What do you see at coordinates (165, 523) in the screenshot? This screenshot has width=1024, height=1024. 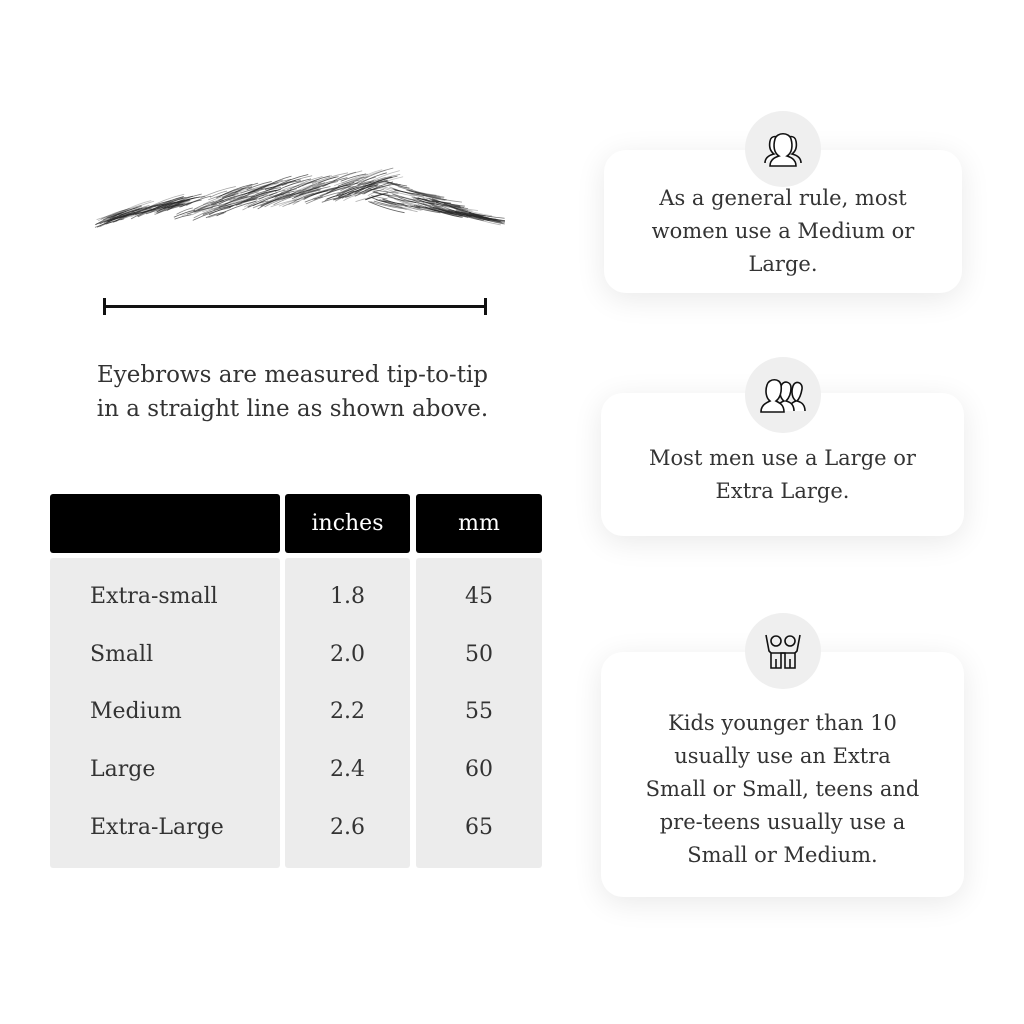 I see `header-size` at bounding box center [165, 523].